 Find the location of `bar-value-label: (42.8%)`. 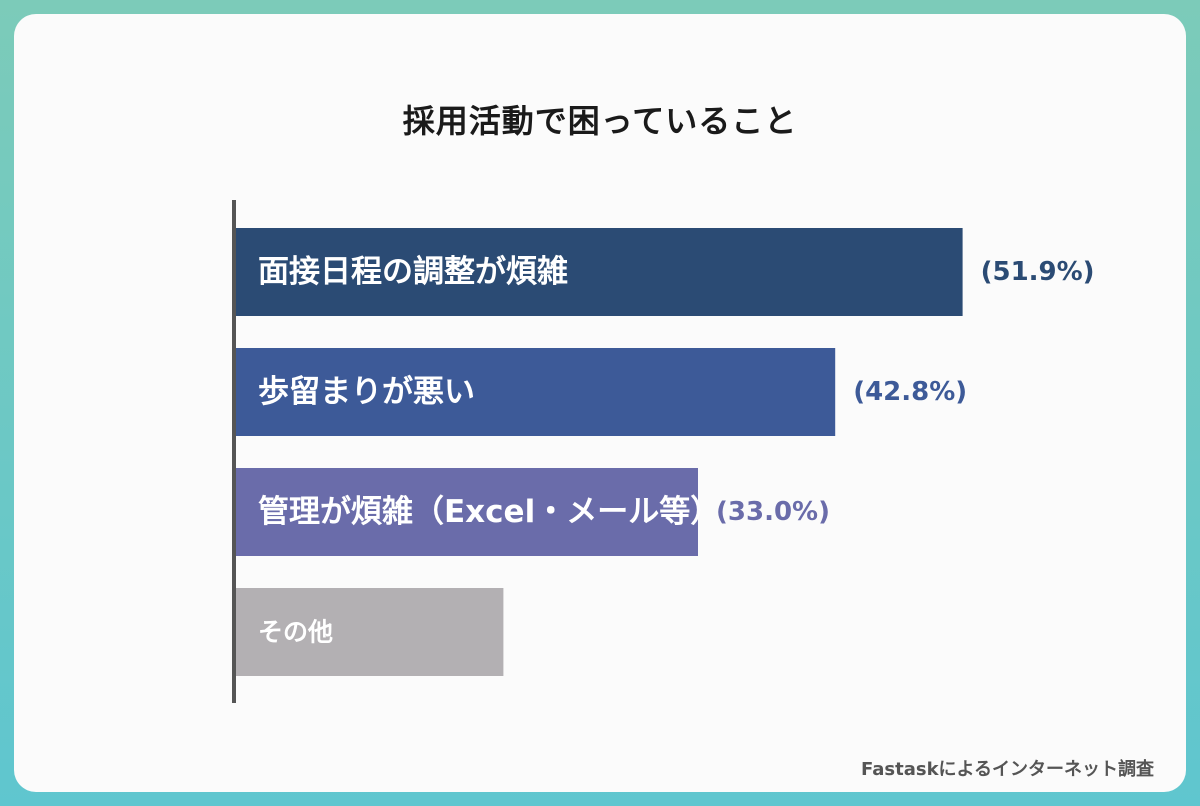

bar-value-label: (42.8%) is located at coordinates (910, 392).